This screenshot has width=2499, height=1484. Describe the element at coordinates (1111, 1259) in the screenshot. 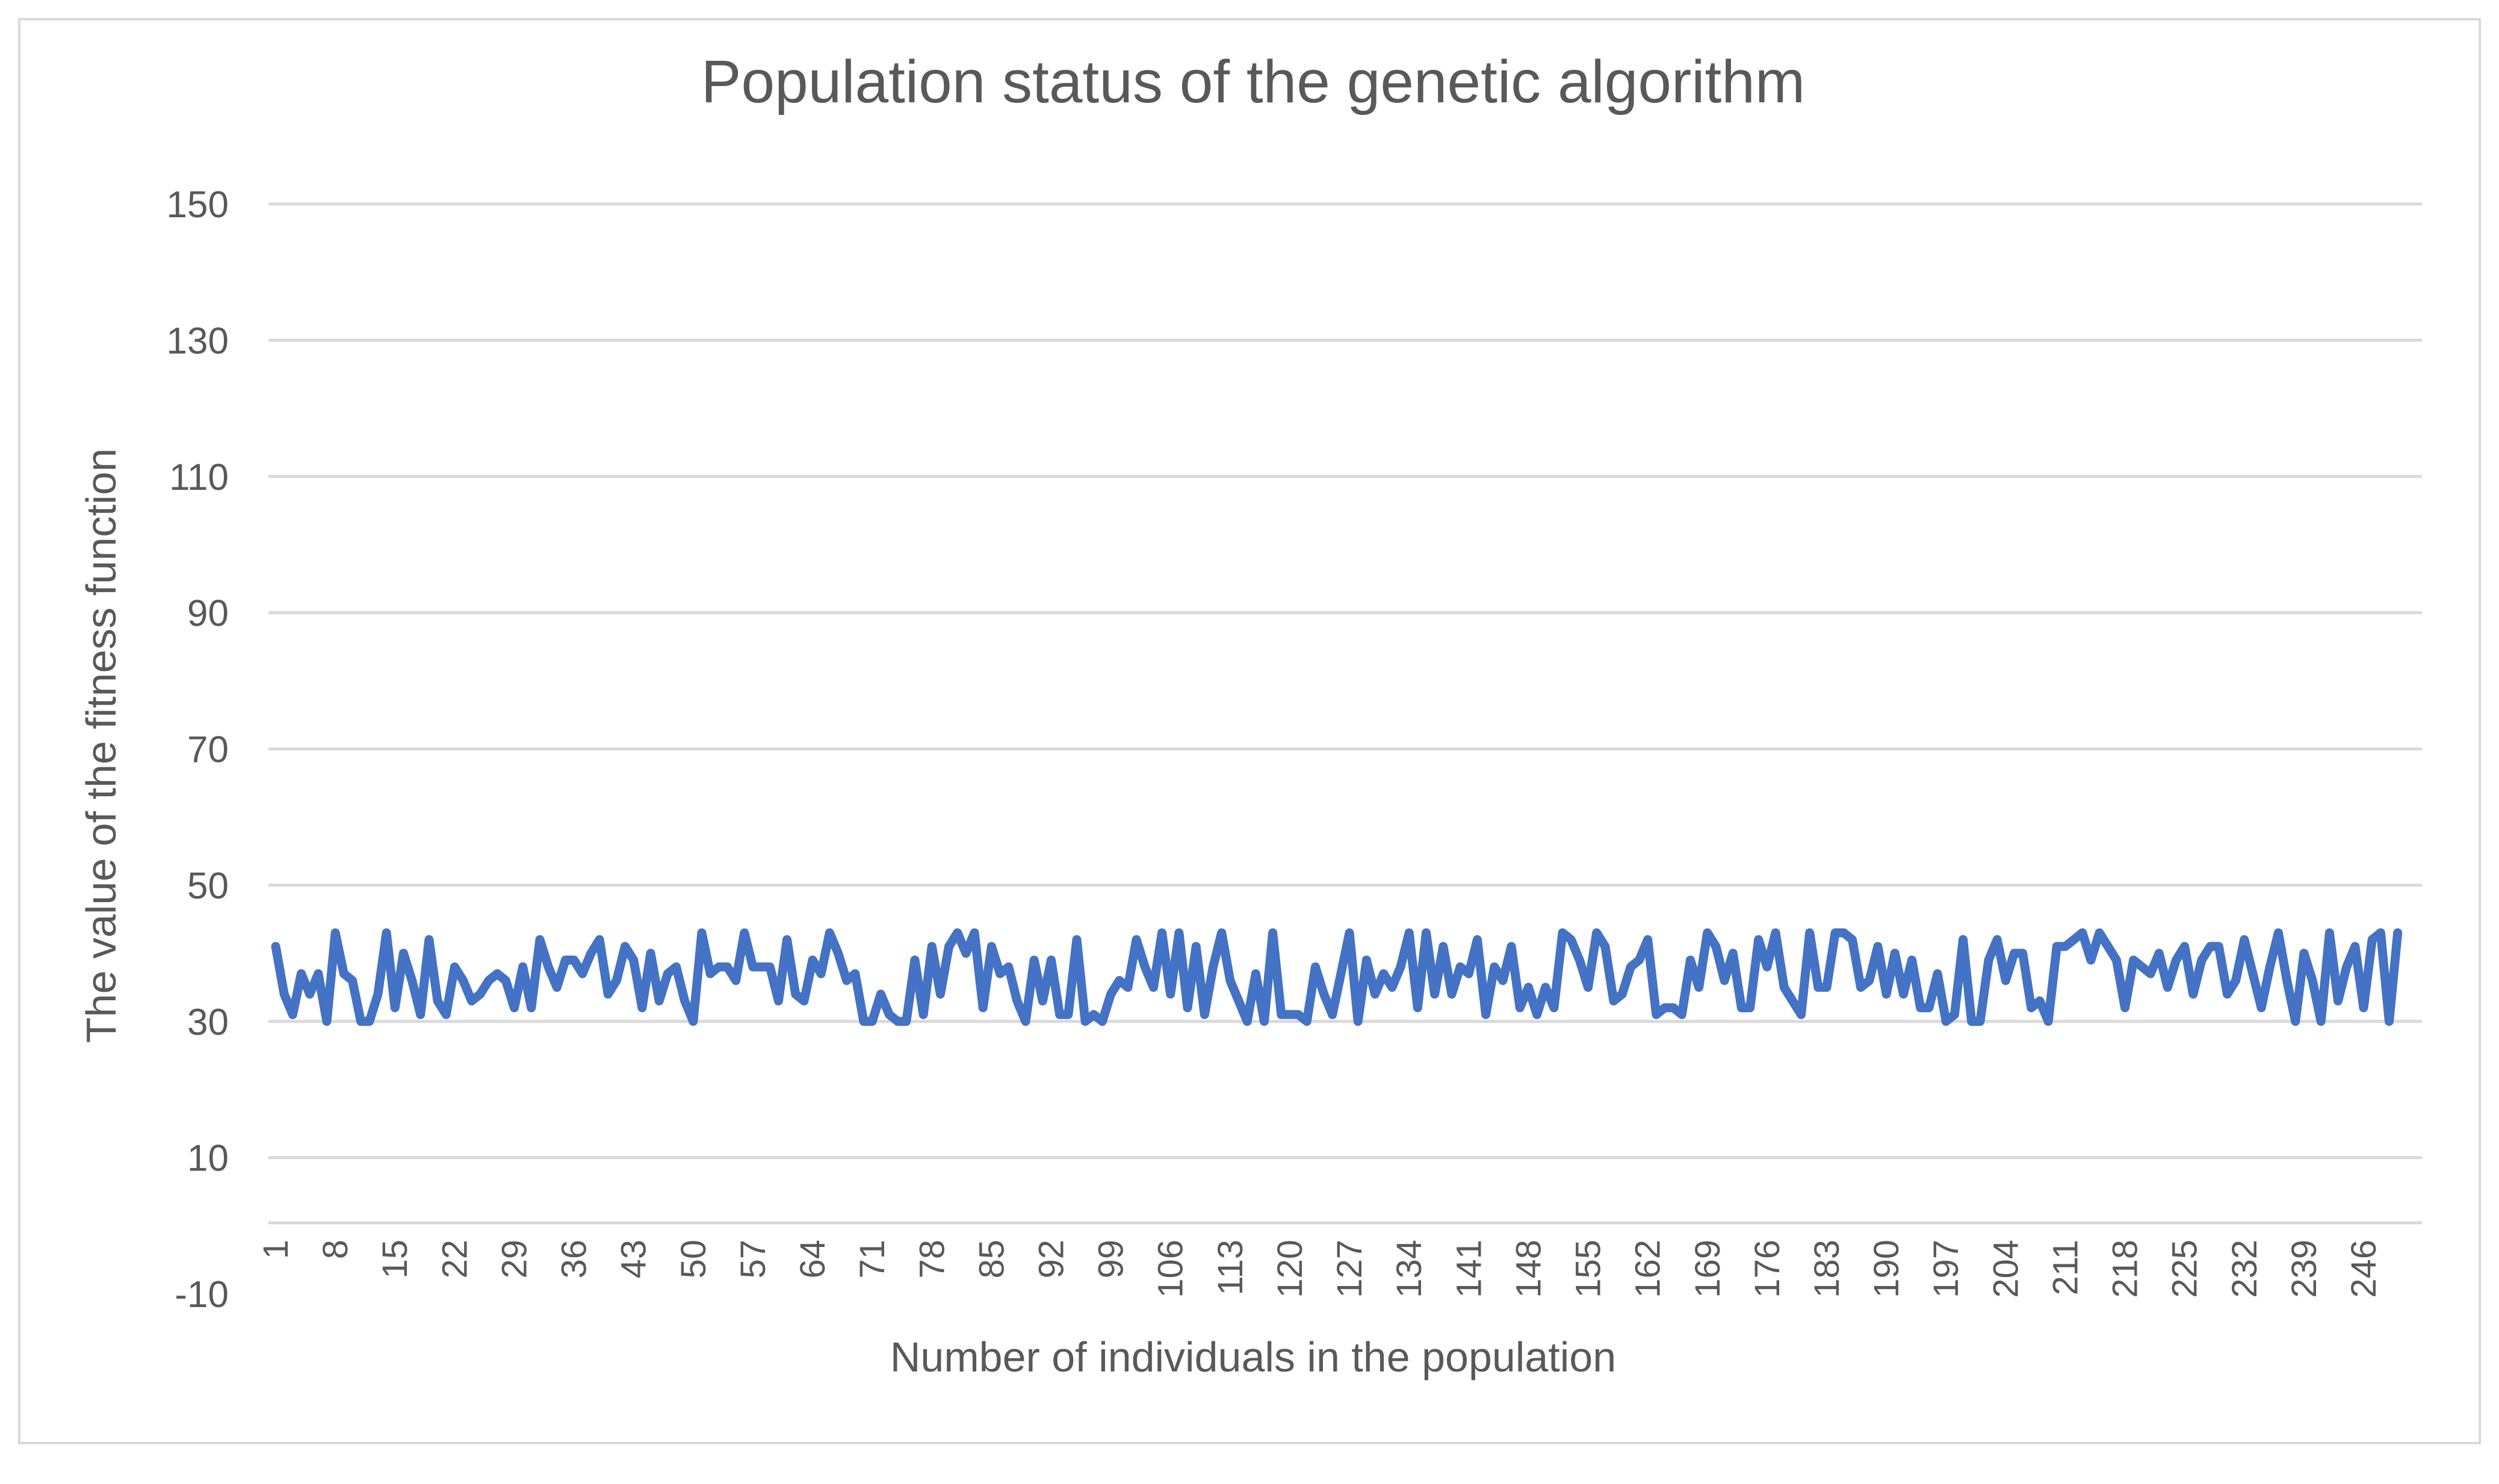

I see `x-tick-label: 99` at that location.